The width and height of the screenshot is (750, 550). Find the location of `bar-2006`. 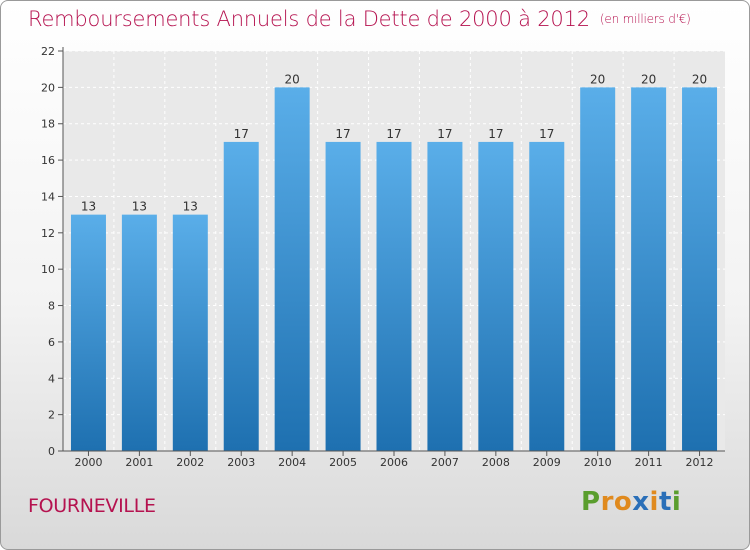

bar-2006 is located at coordinates (394, 296).